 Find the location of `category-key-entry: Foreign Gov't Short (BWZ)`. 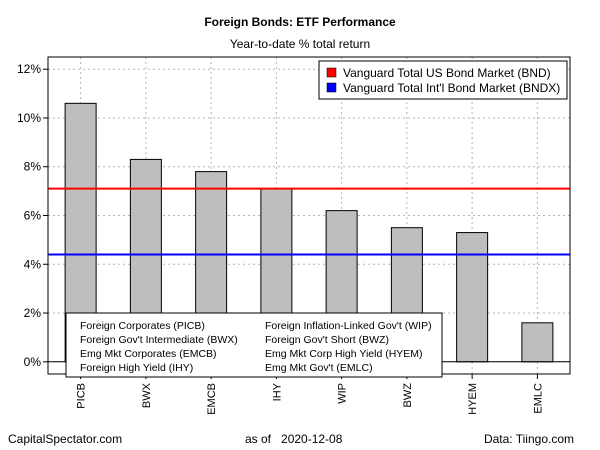

category-key-entry: Foreign Gov't Short (BWZ) is located at coordinates (327, 340).